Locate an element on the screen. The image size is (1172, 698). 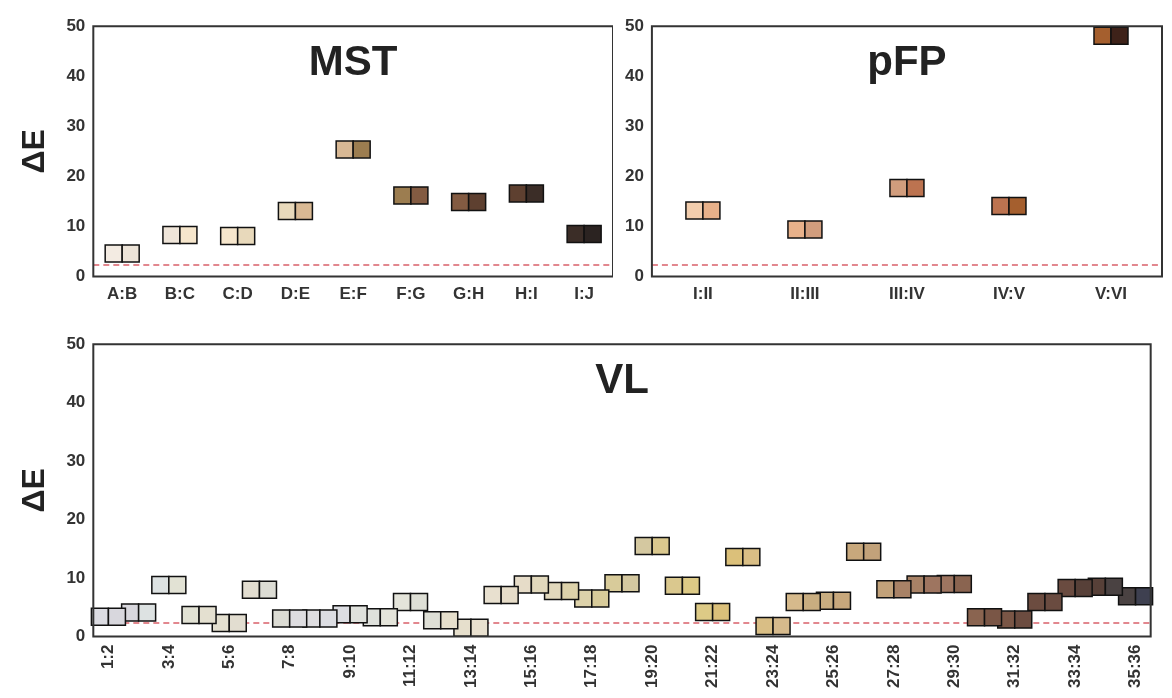
x-tick-label: 21:22 is located at coordinates (712, 666).